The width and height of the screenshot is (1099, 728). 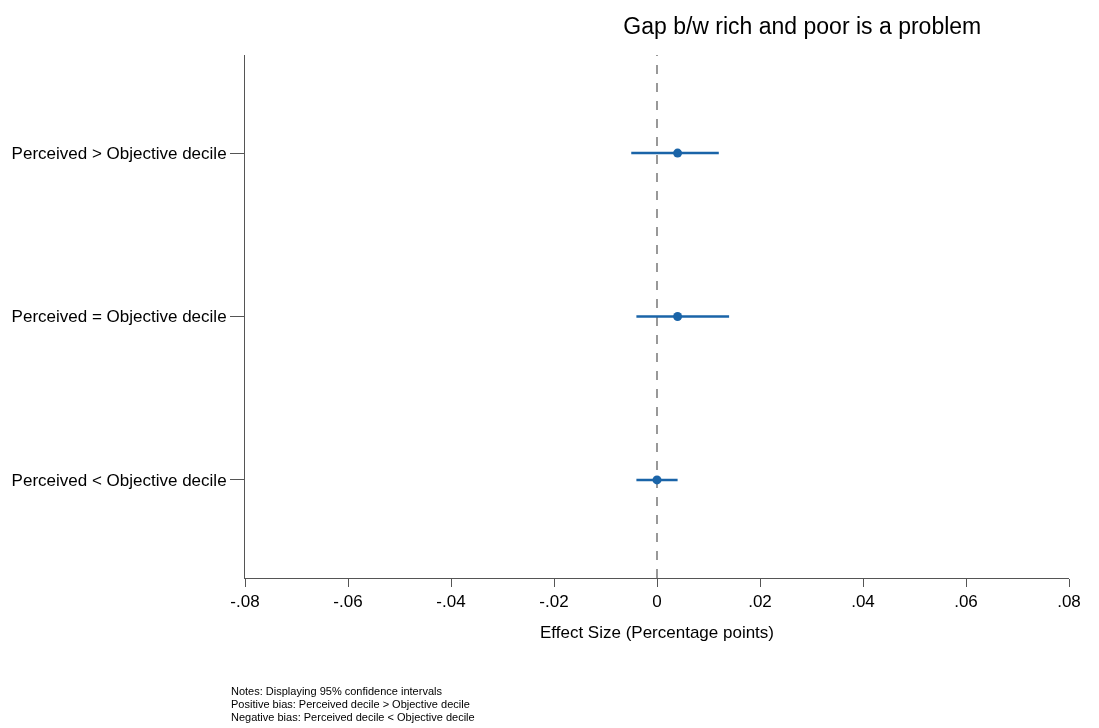 I want to click on x-tick-label: -.04, so click(x=451, y=602).